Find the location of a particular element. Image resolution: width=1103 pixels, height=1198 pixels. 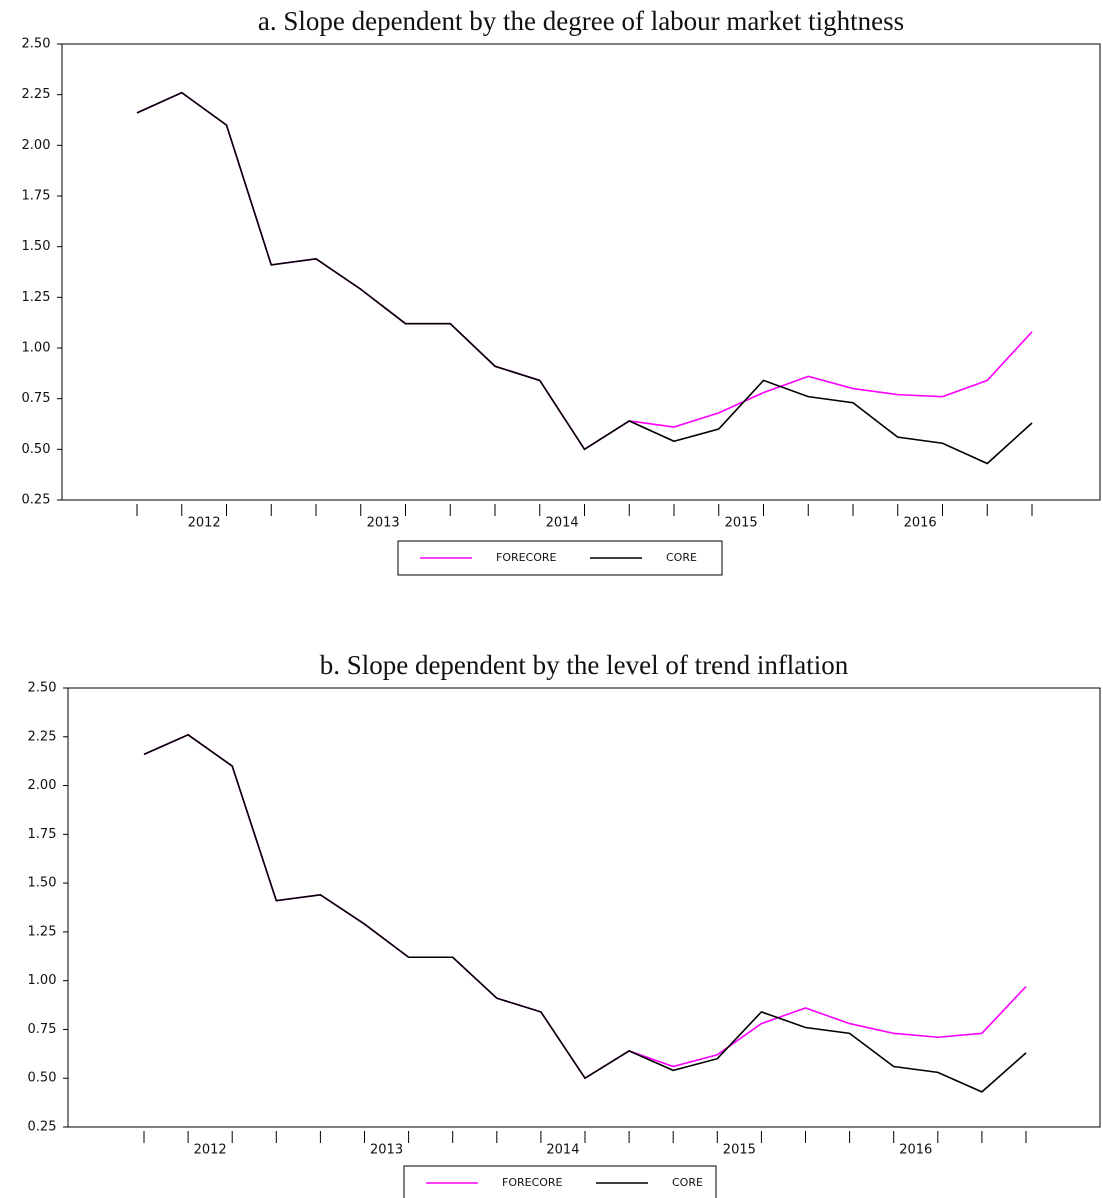

legend-box is located at coordinates (560, 1181).